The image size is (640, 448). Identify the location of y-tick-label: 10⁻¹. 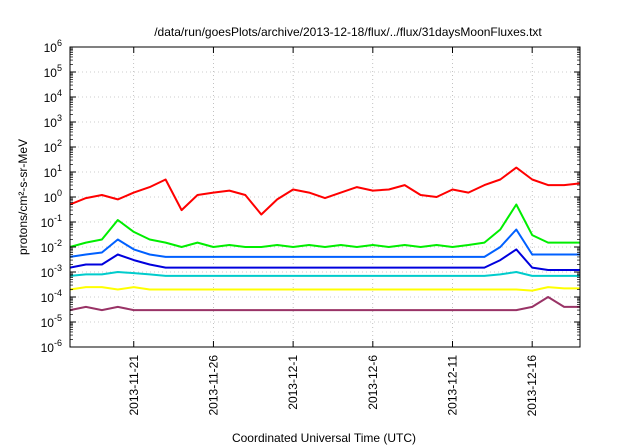
(51, 221).